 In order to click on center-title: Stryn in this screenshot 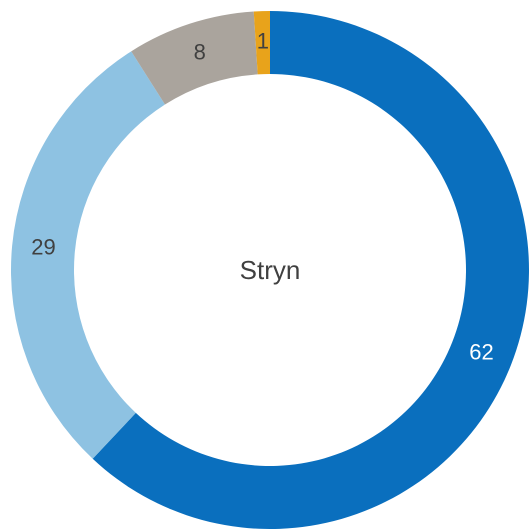, I will do `click(270, 270)`.